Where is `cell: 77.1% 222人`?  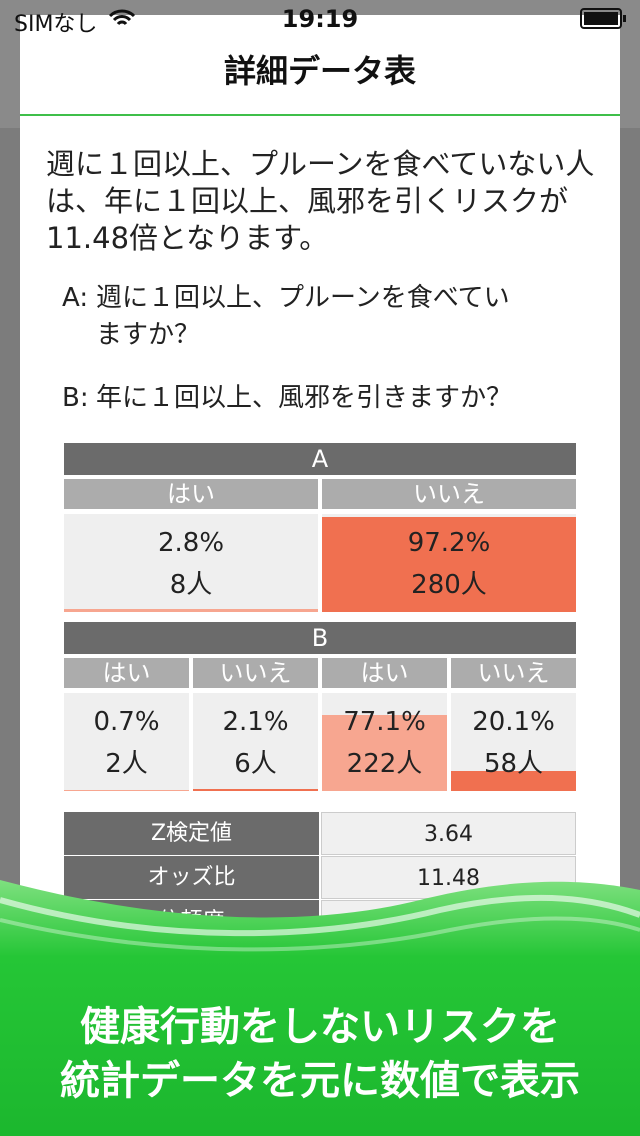
cell: 77.1% 222人 is located at coordinates (384, 742).